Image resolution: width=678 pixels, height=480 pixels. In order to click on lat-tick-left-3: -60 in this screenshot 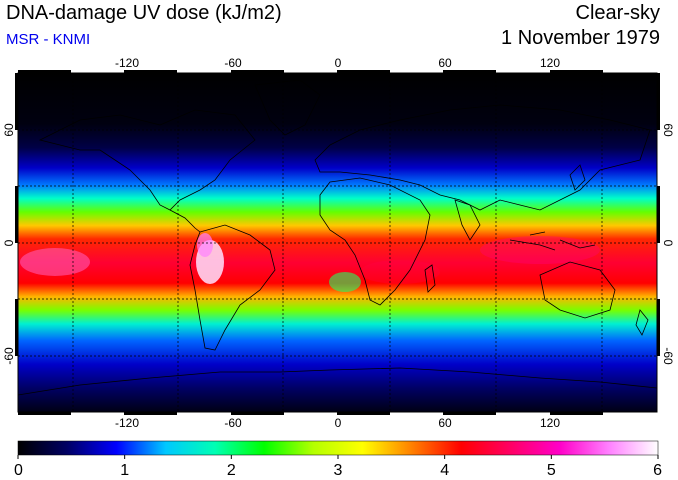, I will do `click(9, 356)`.